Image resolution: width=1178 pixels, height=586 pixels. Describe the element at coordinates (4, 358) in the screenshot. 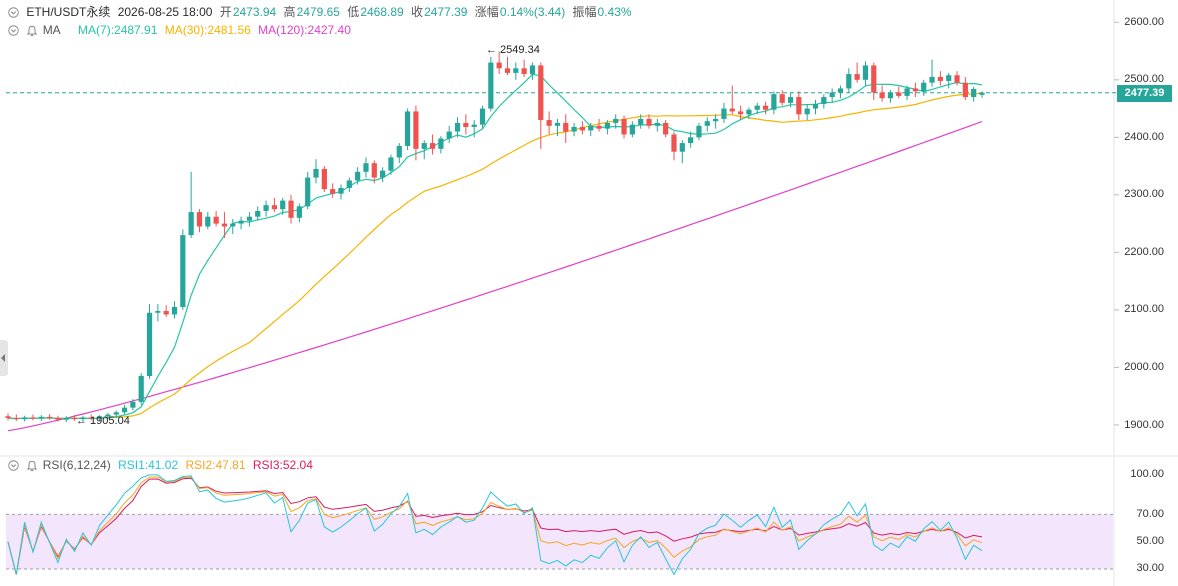

I see `collapse-sidebar-handle` at that location.